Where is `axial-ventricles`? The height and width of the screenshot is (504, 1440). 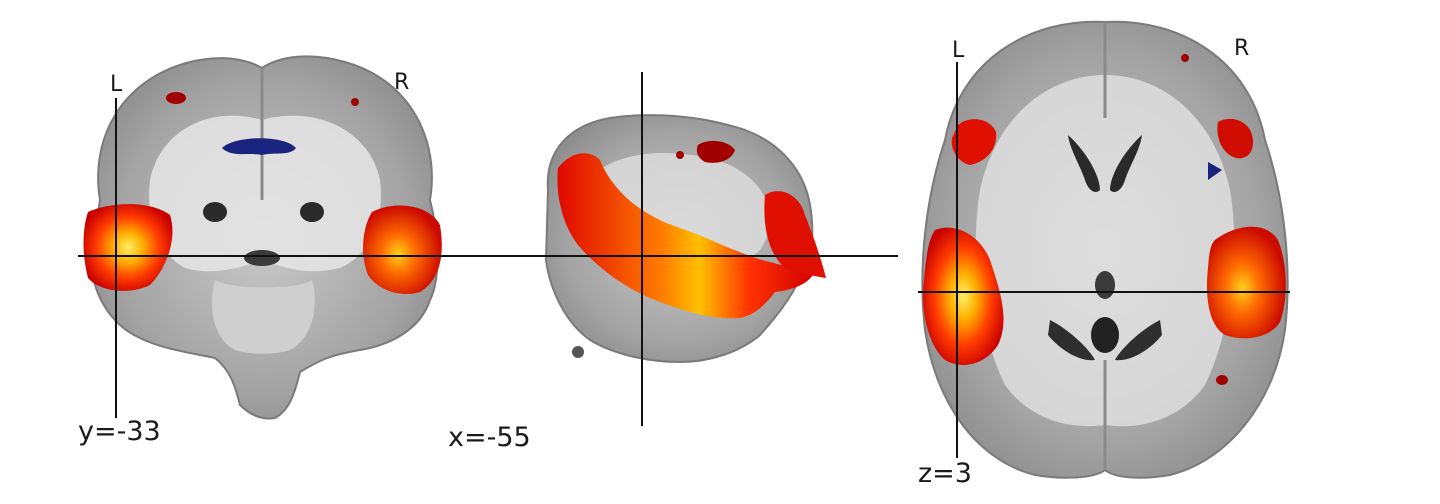
axial-ventricles is located at coordinates (1105, 163).